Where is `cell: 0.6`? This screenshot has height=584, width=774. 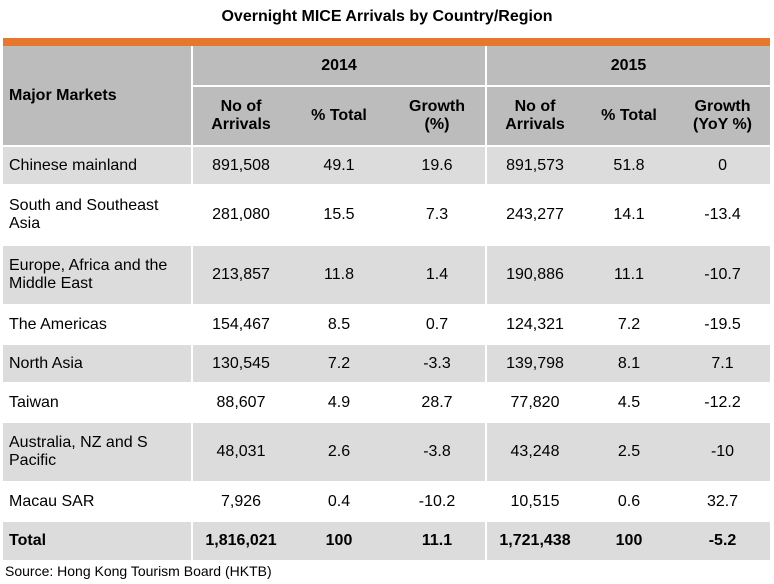 cell: 0.6 is located at coordinates (629, 502).